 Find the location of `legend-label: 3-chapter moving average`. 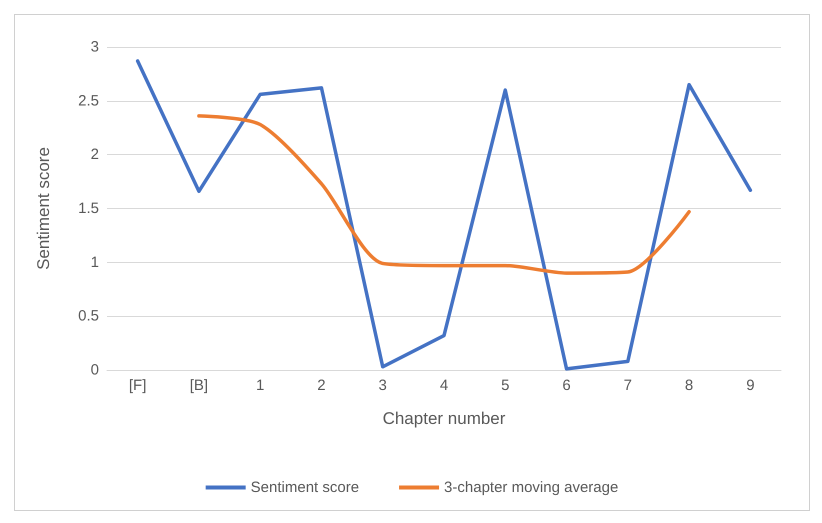

legend-label: 3-chapter moving average is located at coordinates (531, 487).